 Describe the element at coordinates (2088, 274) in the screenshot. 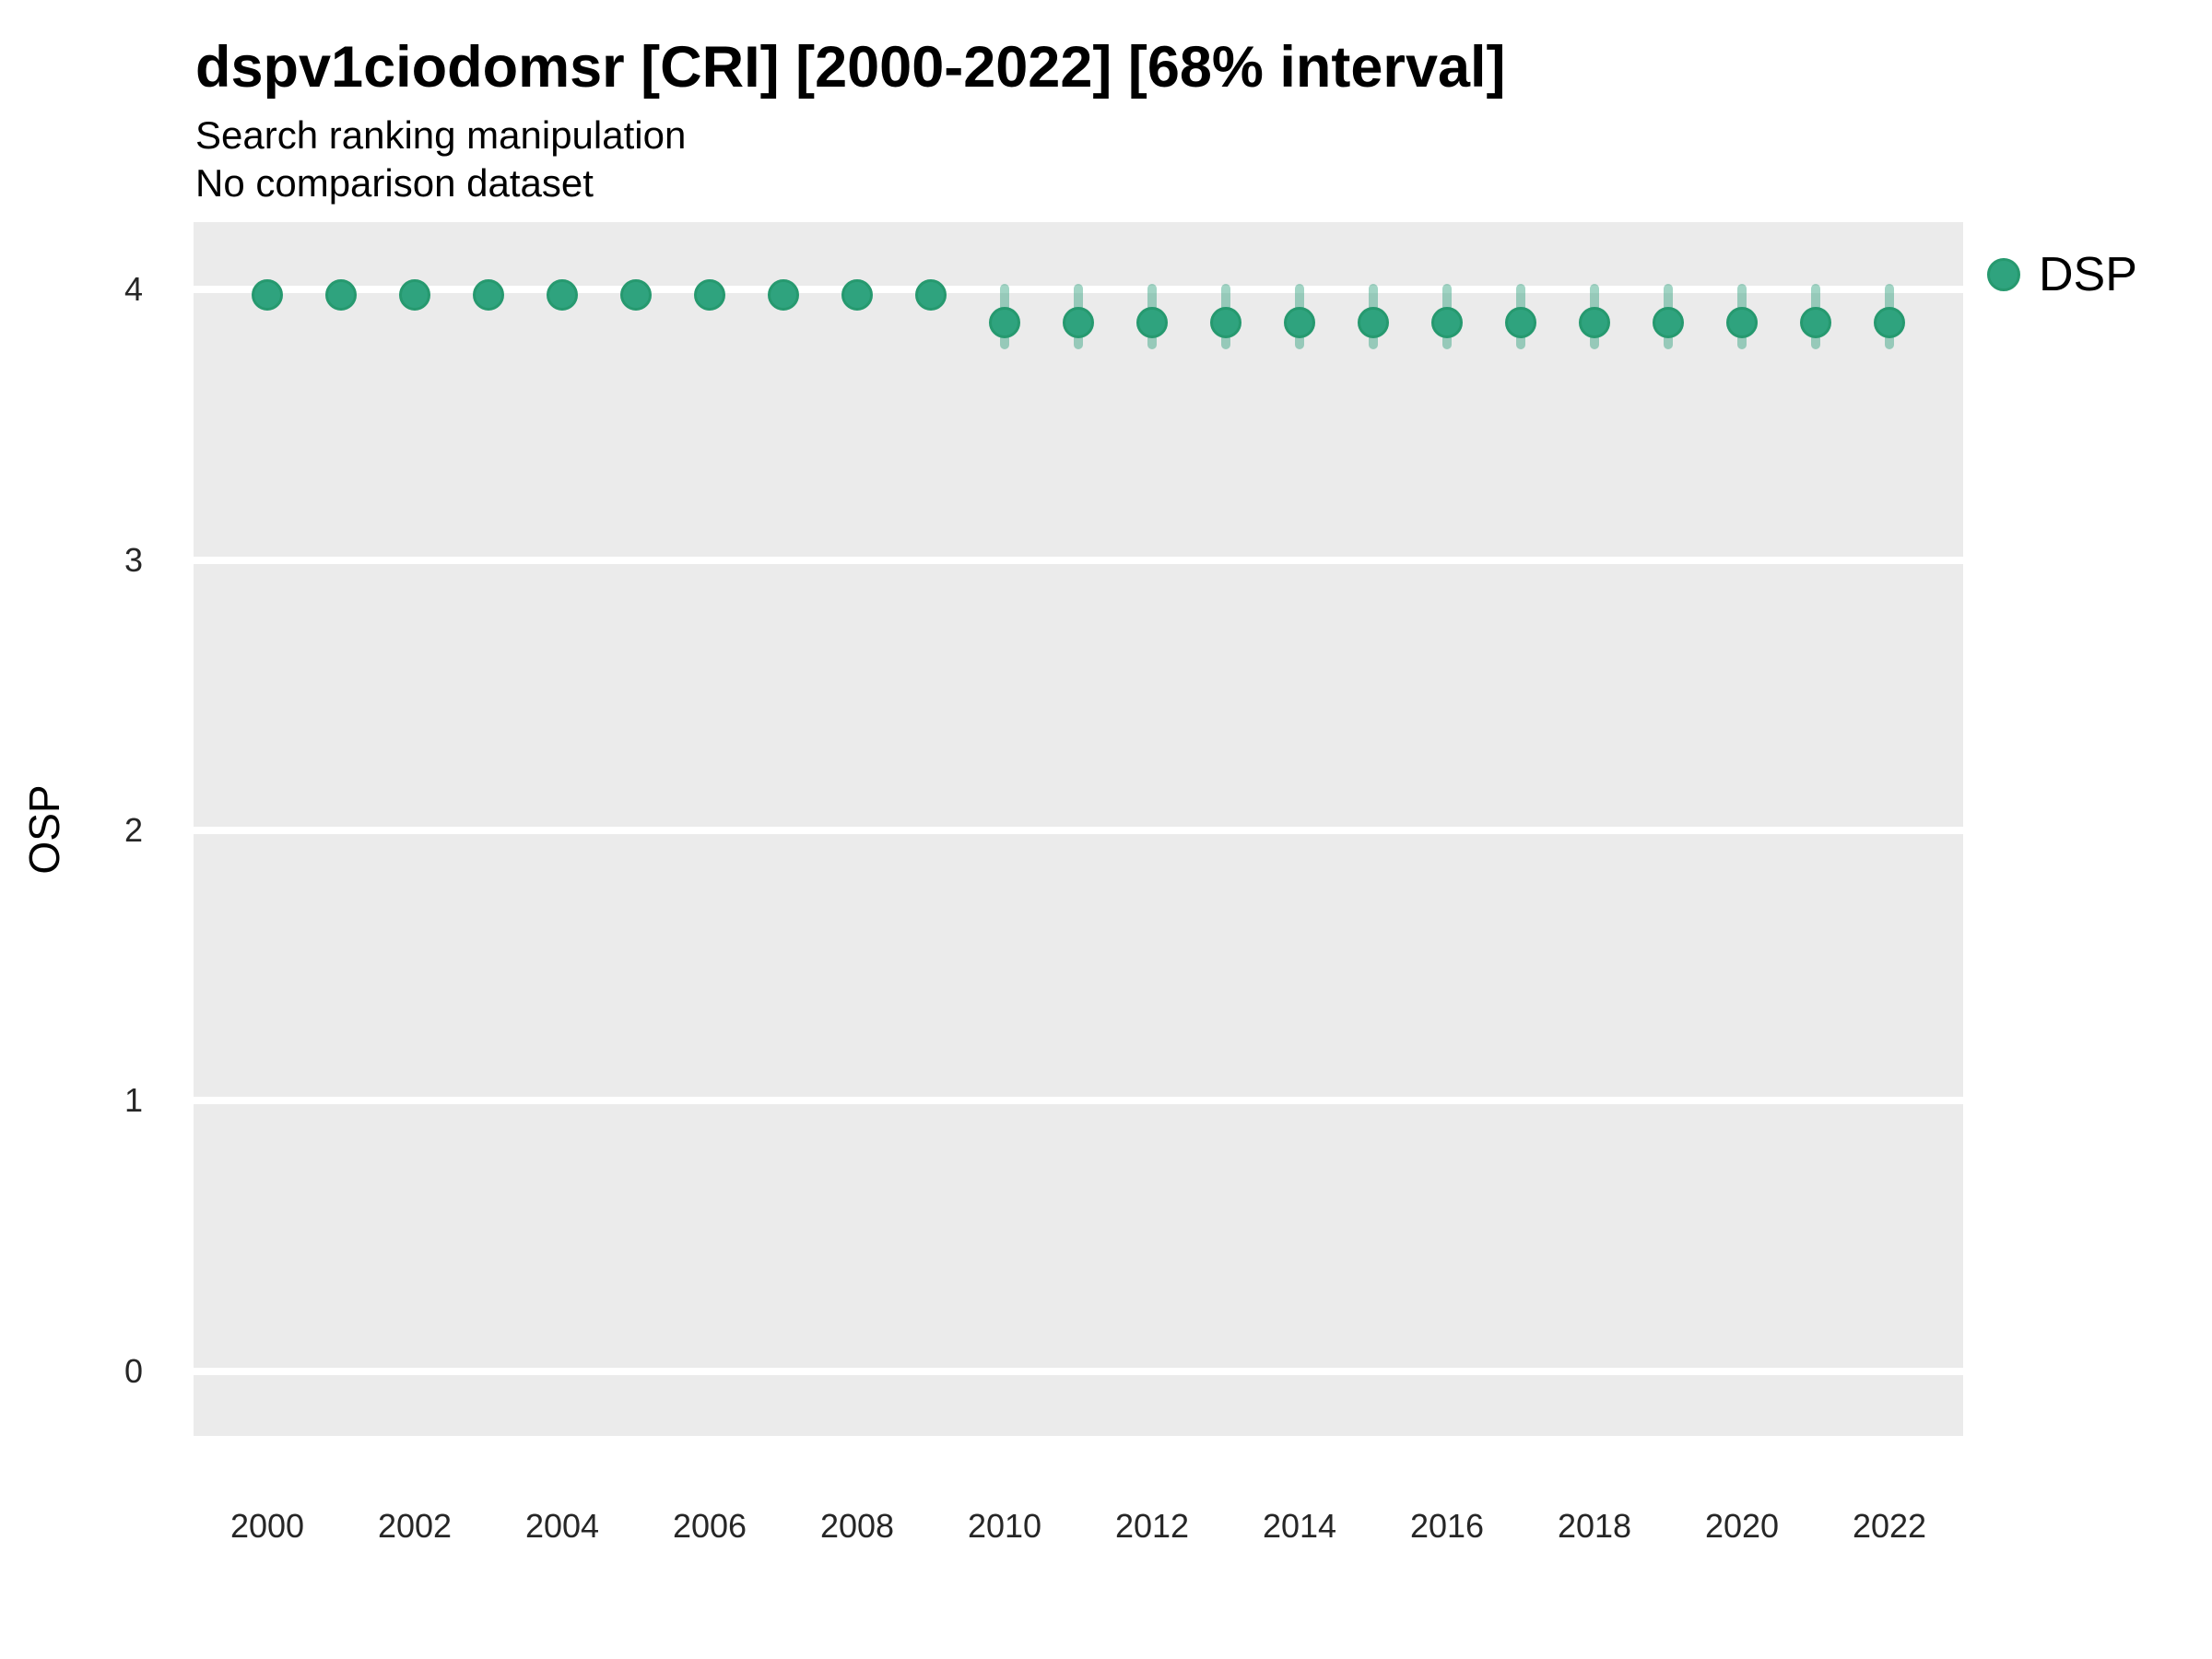

I see `legend-label: DSP` at that location.